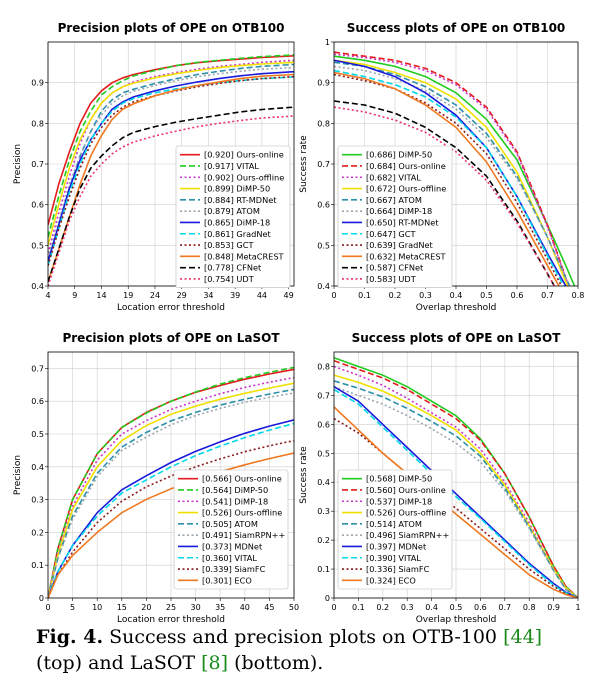  Describe the element at coordinates (304, 475) in the screenshot. I see `y-axis-label: Success rate` at that location.